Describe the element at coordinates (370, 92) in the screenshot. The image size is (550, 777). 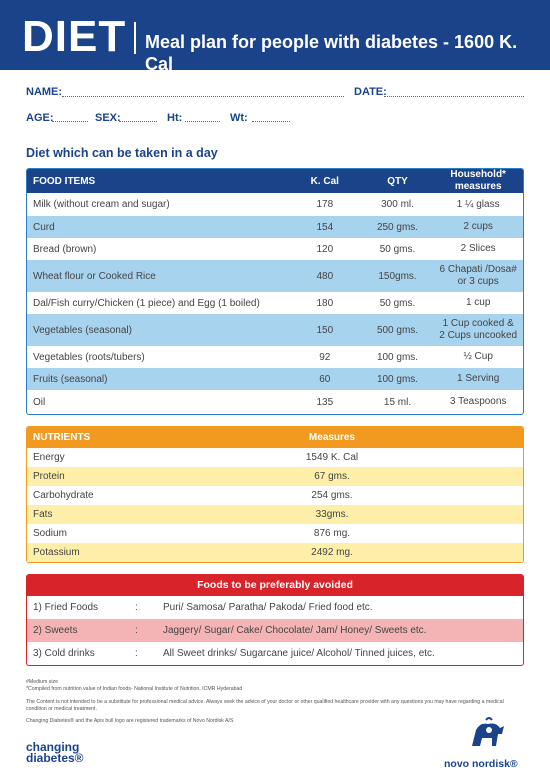
I see `date-label: DATE:` at that location.